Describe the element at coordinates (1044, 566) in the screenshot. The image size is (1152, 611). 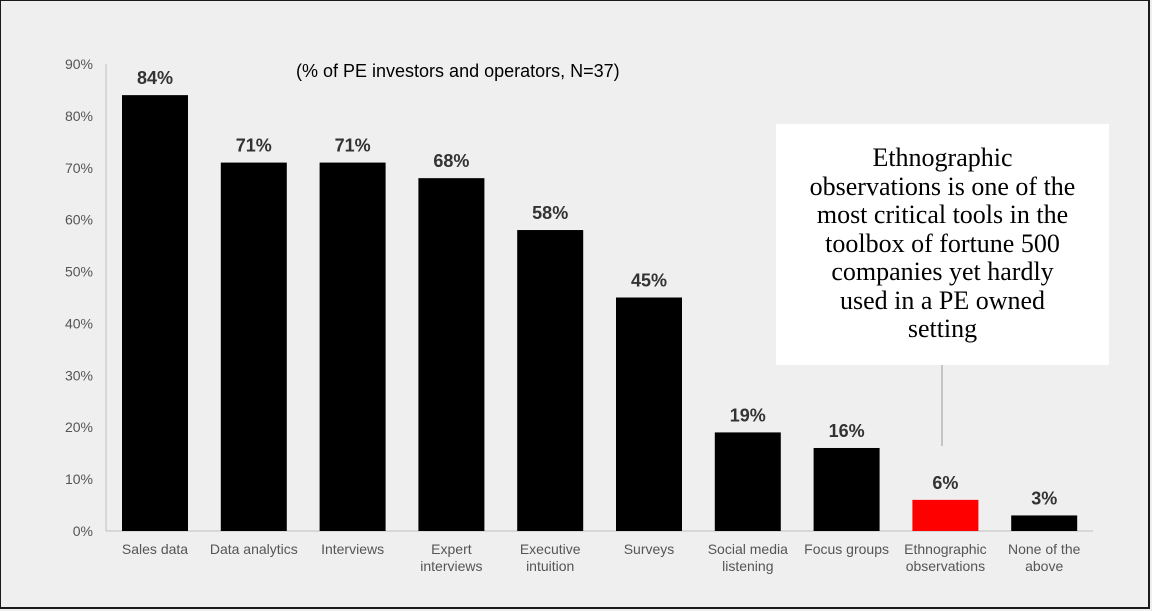
I see `category-label: above` at that location.